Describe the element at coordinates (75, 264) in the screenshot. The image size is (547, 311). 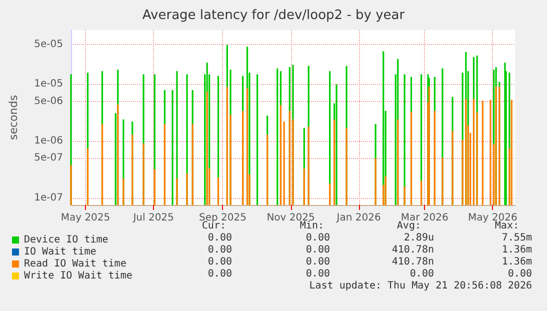
I see `legend-label: Read IO Wait time` at that location.